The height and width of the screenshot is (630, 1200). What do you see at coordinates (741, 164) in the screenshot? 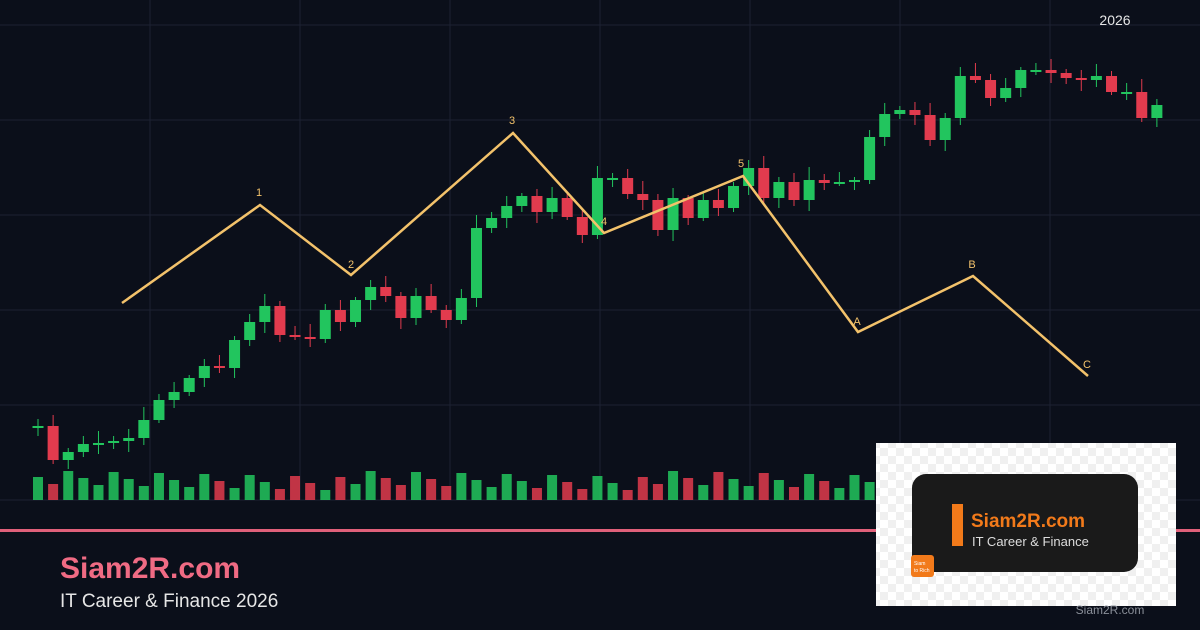
I see `wave-label: 5` at bounding box center [741, 164].